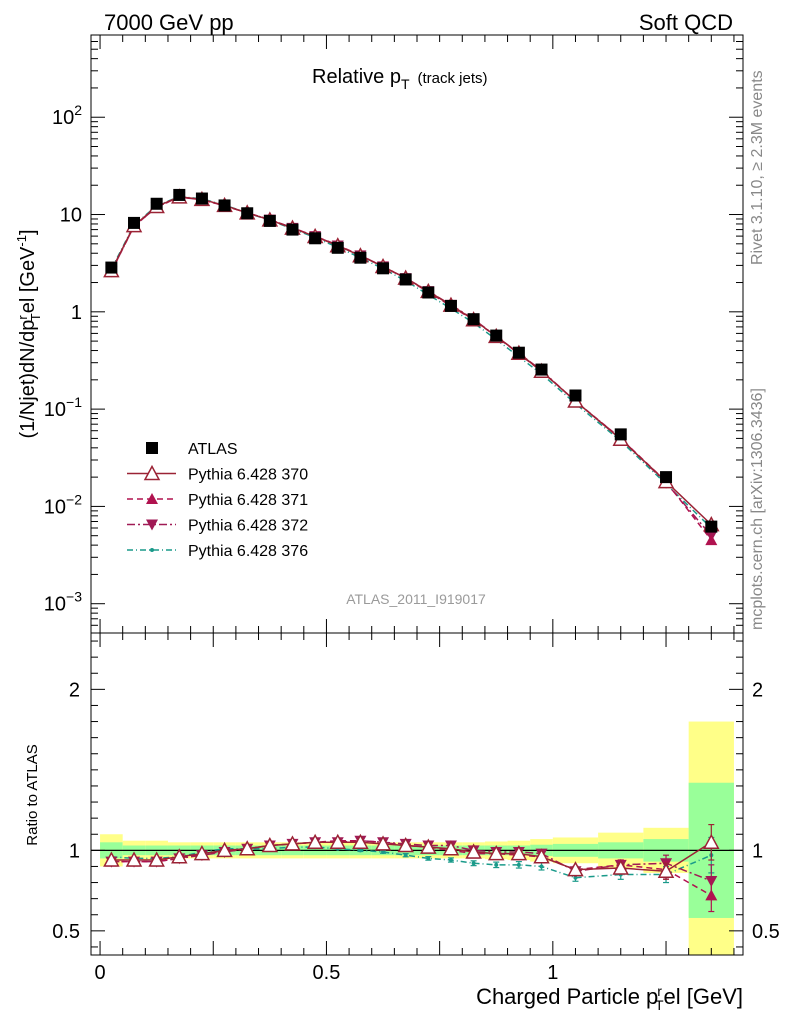 This screenshot has width=786, height=1024. I want to click on legend-entry-pythia-6-428-372: Pythia 6.428 372, so click(217, 526).